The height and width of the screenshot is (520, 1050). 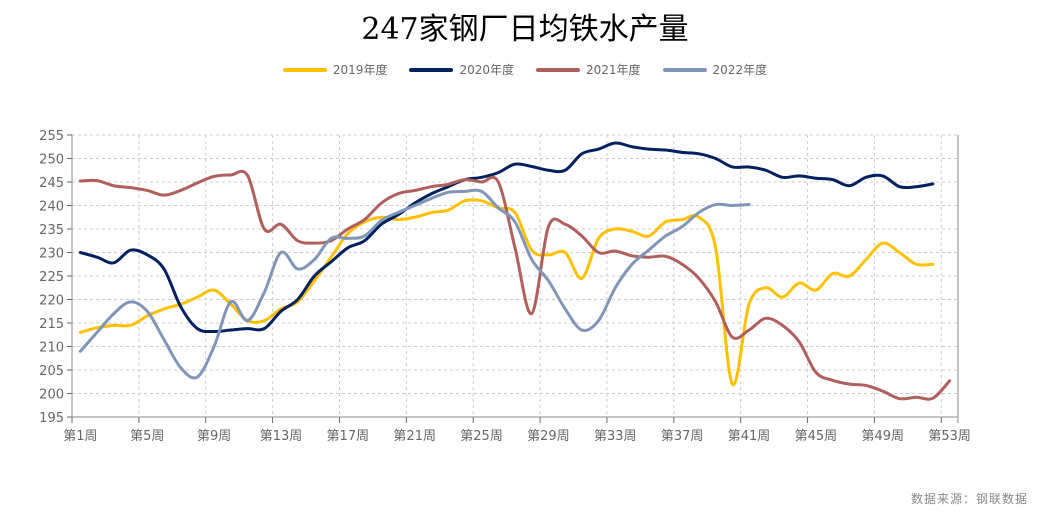 I want to click on y-tick-label: 240, so click(x=51, y=207).